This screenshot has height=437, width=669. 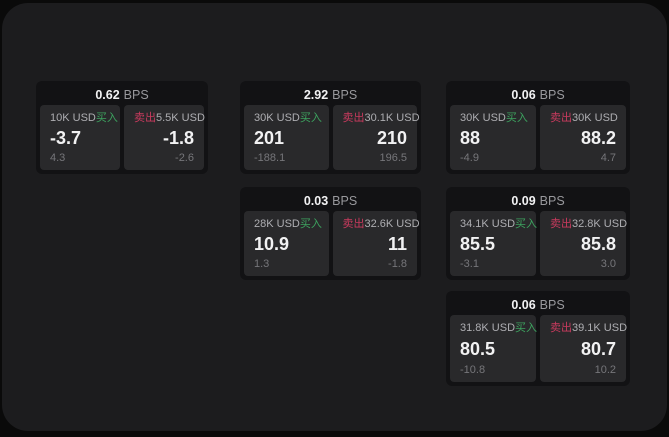 I want to click on sell-price: 85.8, so click(x=598, y=243).